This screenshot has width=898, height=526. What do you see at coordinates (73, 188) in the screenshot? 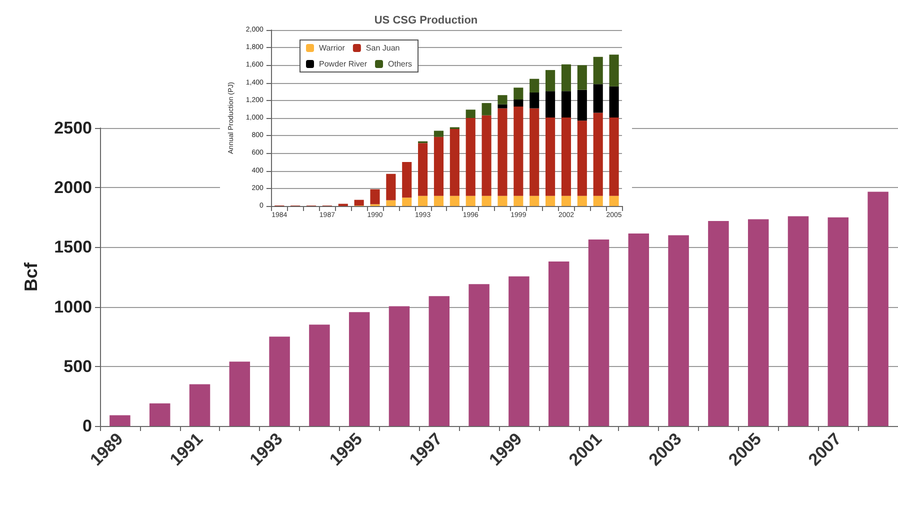
I see `y-tick-label: 2000` at bounding box center [73, 188].